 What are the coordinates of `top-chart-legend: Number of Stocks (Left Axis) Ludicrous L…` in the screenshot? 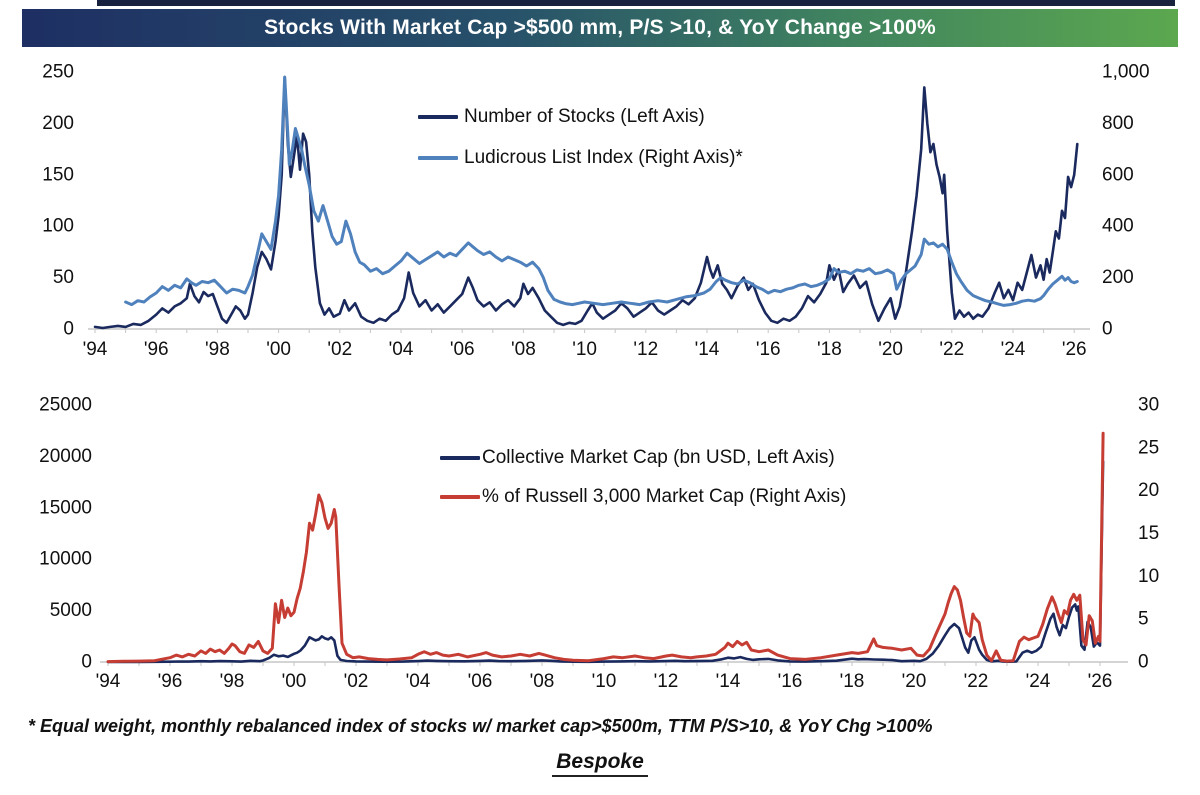 It's located at (580, 137).